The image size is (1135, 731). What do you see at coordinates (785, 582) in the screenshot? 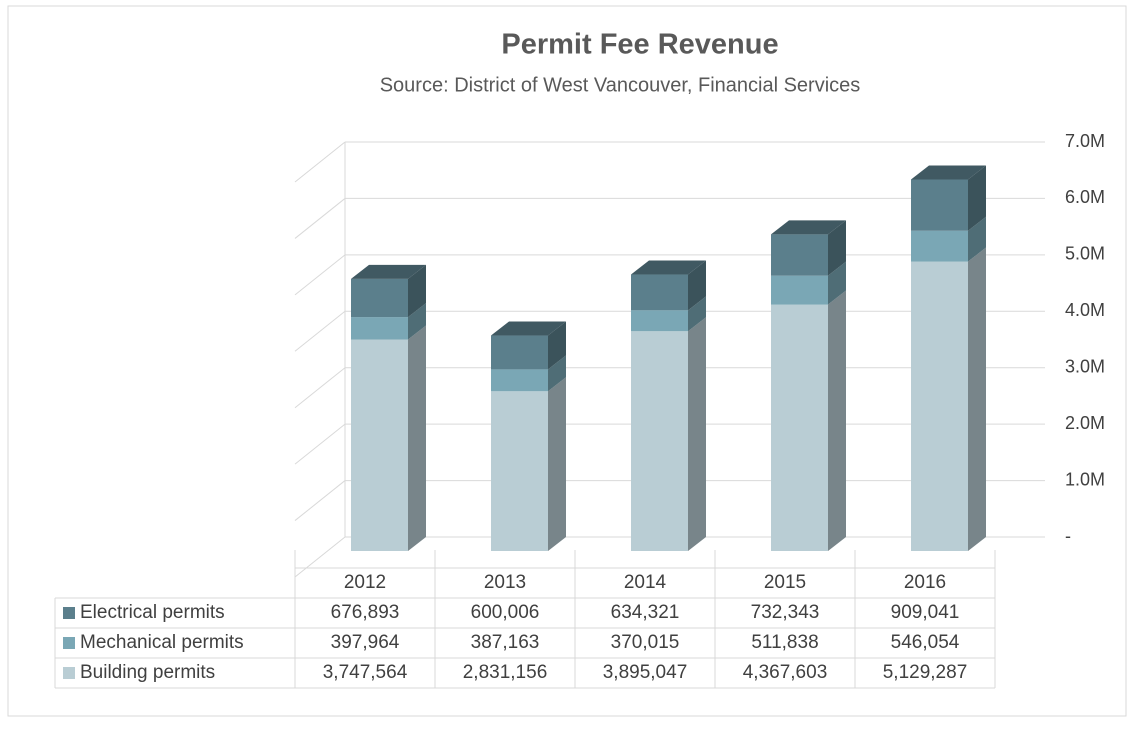
I see `x-tick-label: 2015` at bounding box center [785, 582].